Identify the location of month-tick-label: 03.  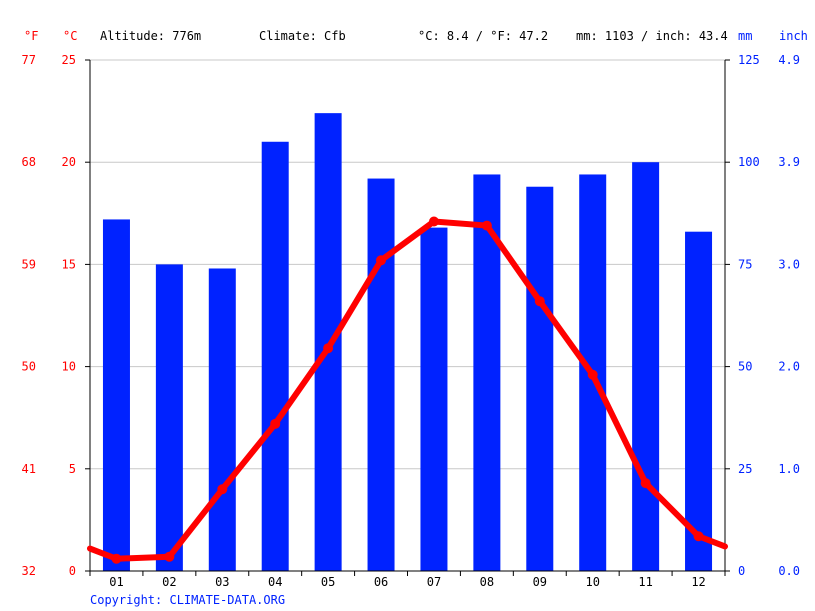
(222, 582).